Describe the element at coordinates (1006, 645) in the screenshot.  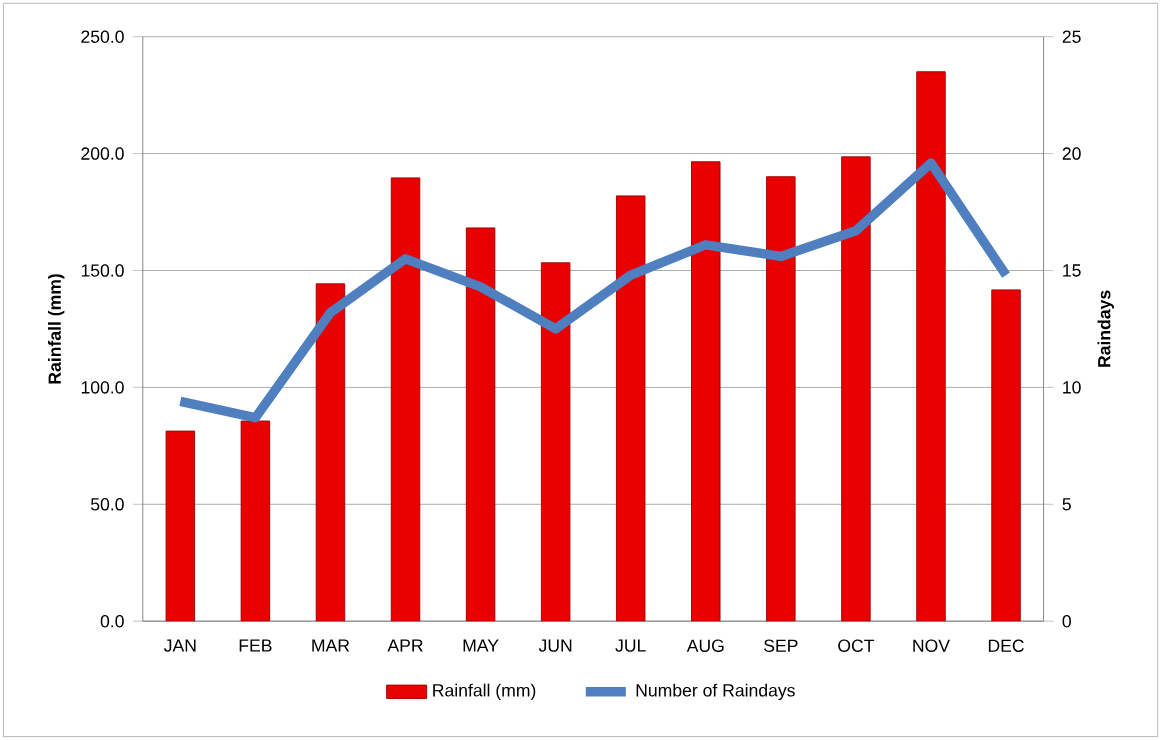
I see `x-tick-label: DEC` at that location.